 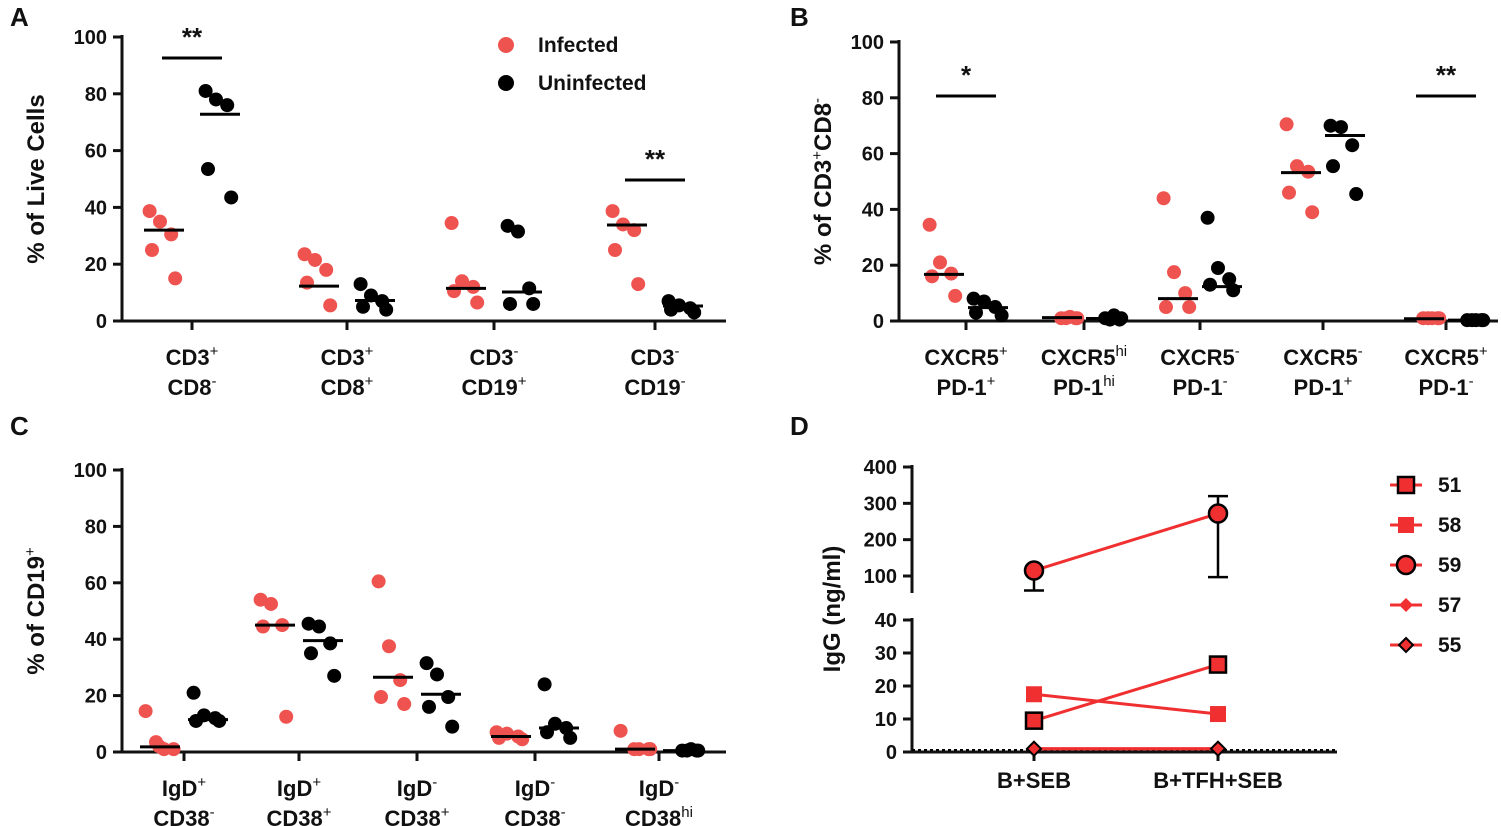 What do you see at coordinates (867, 43) in the screenshot?
I see `panel-b-ytick-label: 100` at bounding box center [867, 43].